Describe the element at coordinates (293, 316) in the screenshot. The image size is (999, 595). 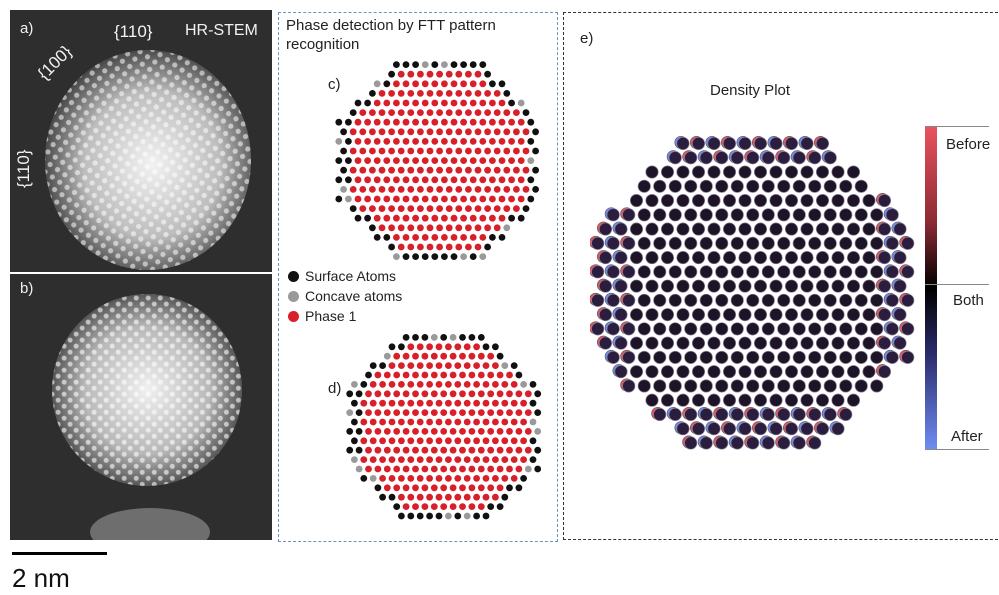
I see `legend-phase1-swatch` at that location.